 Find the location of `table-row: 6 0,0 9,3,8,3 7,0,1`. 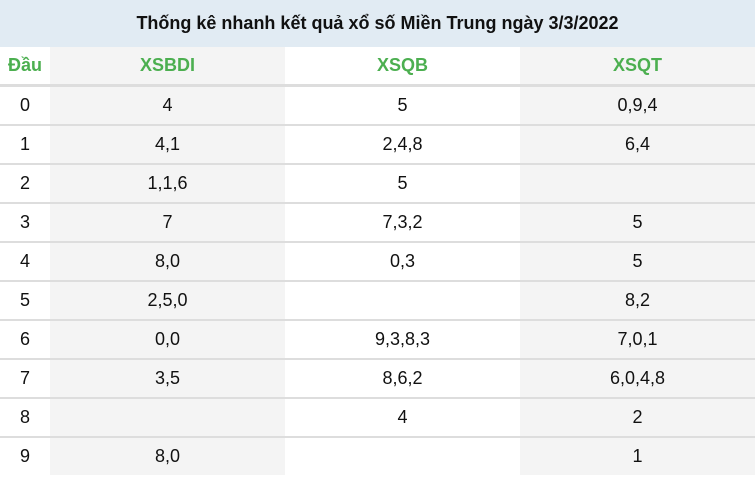

table-row: 6 0,0 9,3,8,3 7,0,1 is located at coordinates (377, 340).